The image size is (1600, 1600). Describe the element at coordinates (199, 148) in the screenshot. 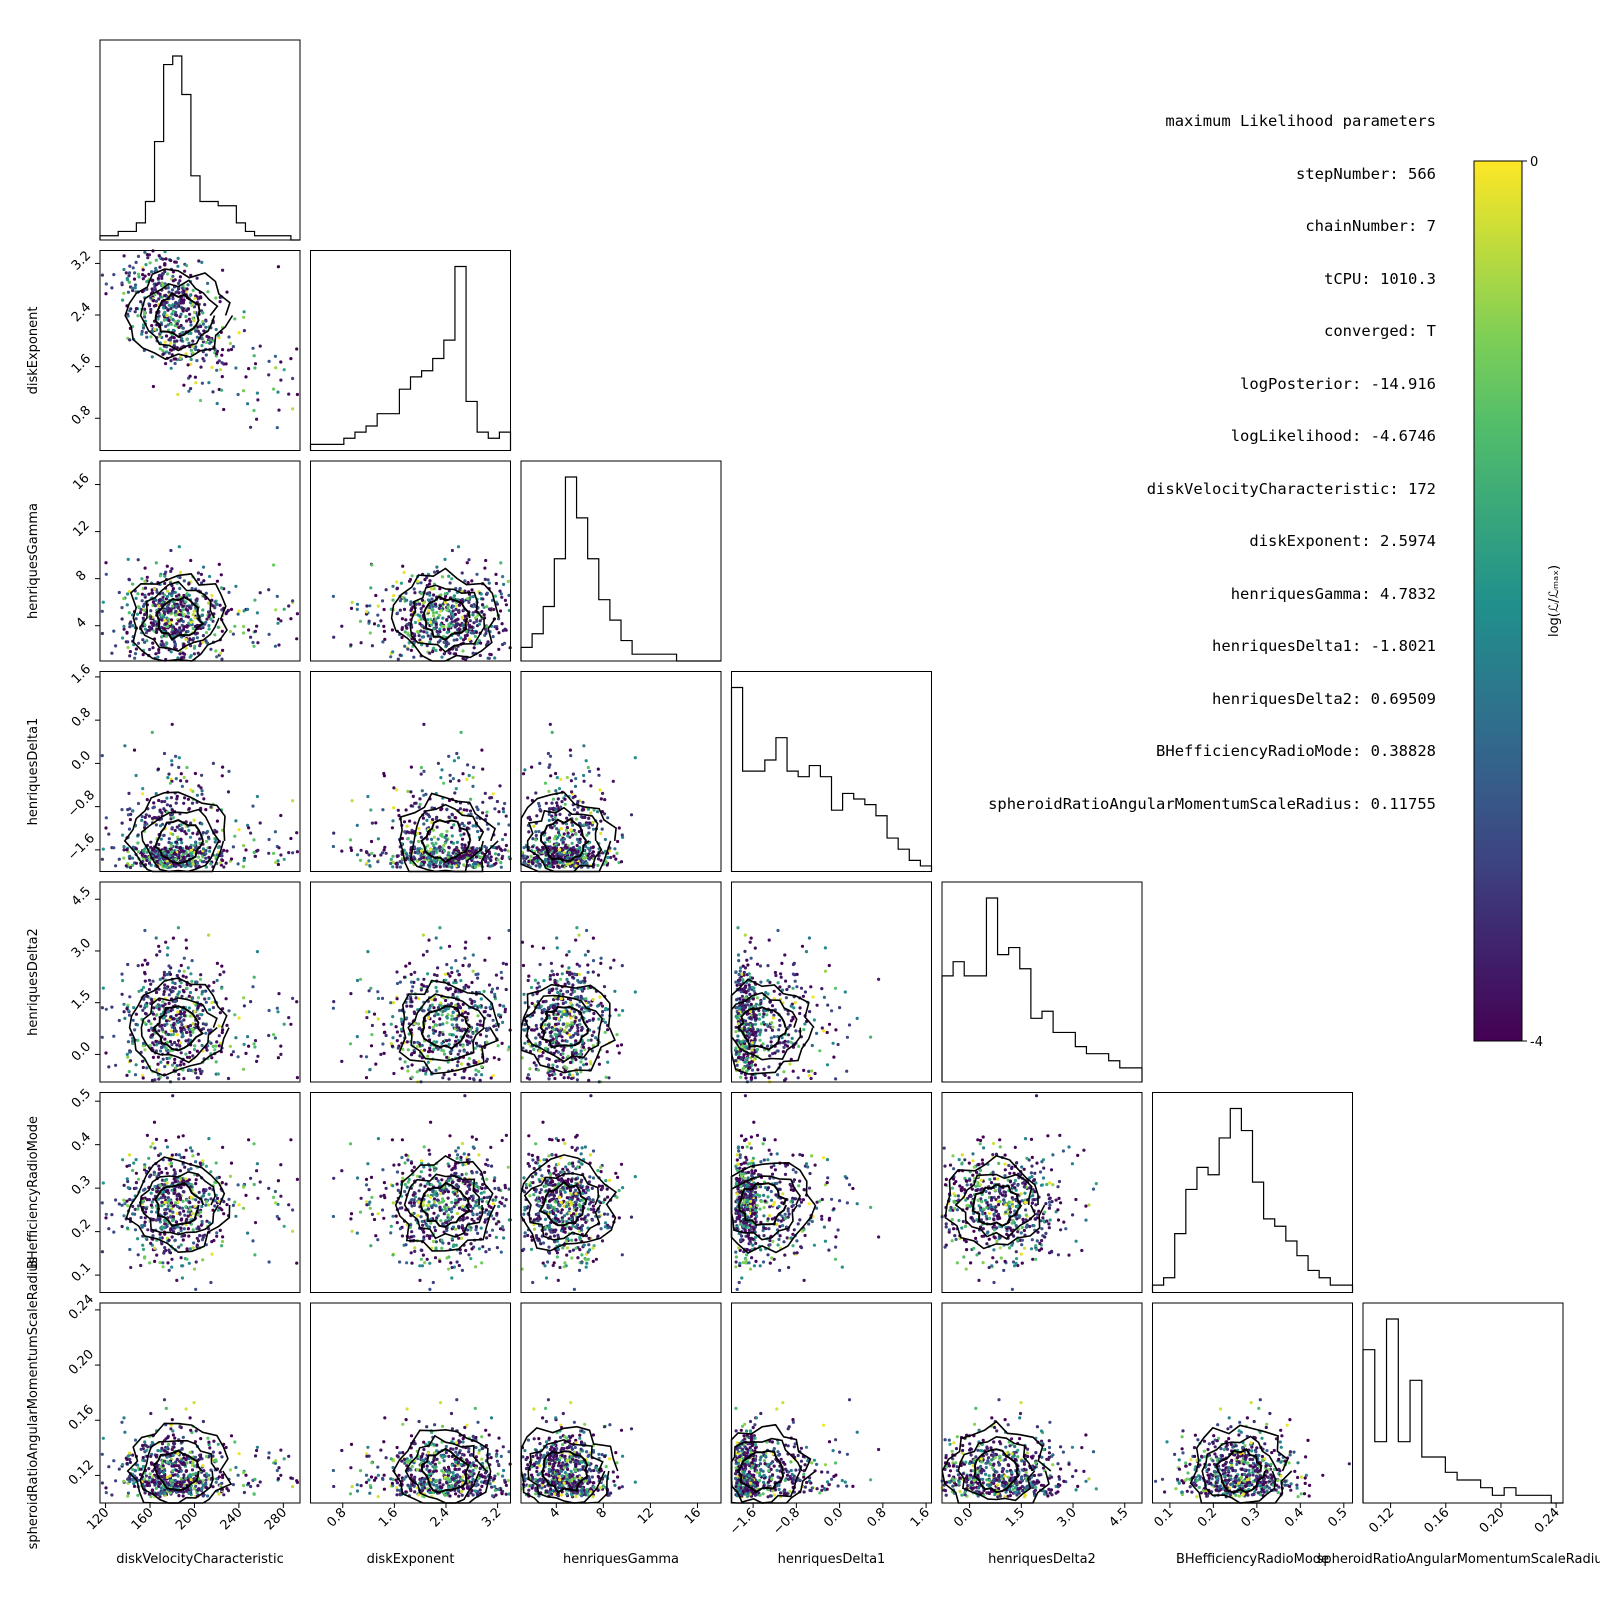

I see `histogram-line` at that location.